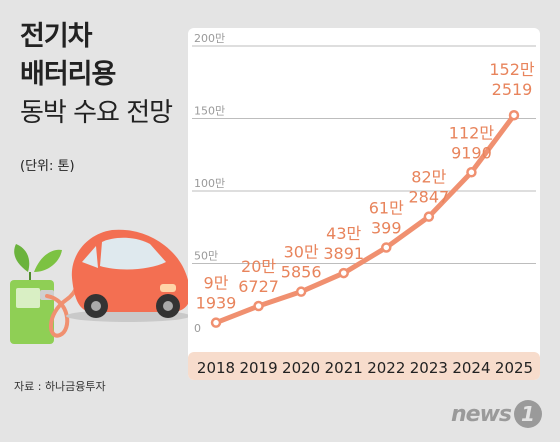  Describe the element at coordinates (258, 266) in the screenshot. I see `data-label: 20만` at that location.